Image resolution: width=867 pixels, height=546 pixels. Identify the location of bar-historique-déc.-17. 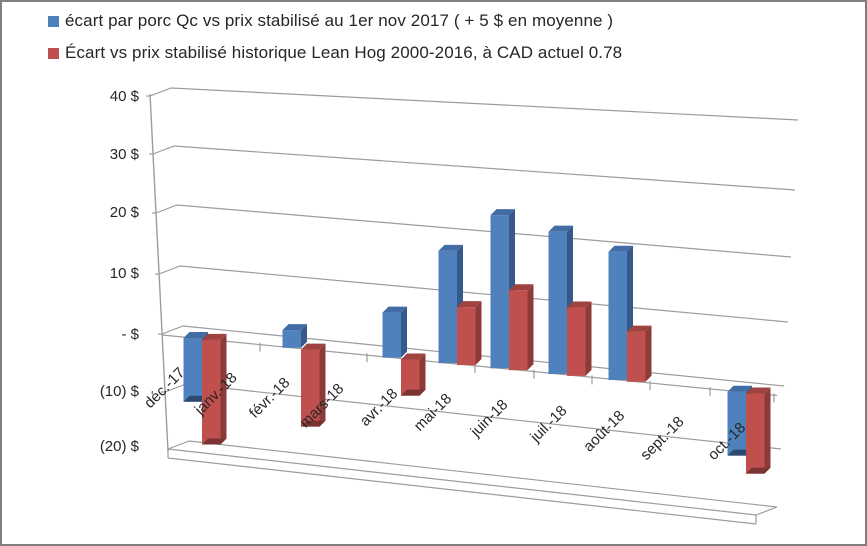
(214, 389).